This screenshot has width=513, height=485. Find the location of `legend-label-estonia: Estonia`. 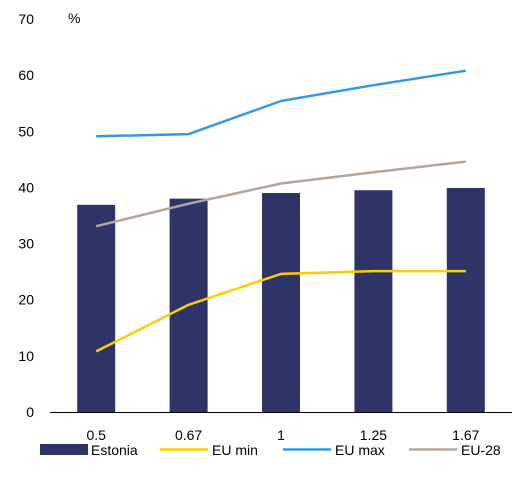

legend-label-estonia: Estonia is located at coordinates (114, 450).